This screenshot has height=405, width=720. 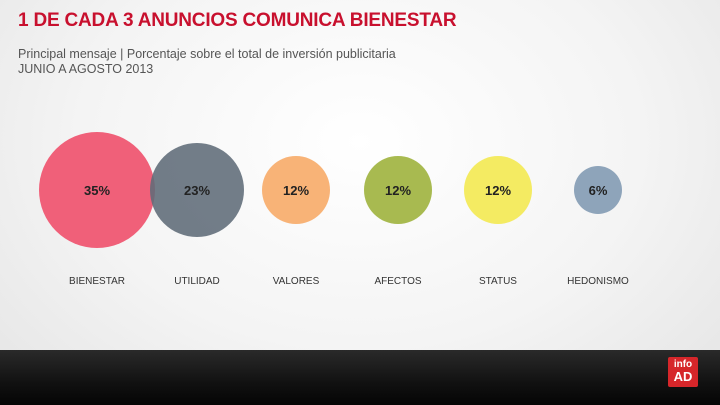 What do you see at coordinates (296, 281) in the screenshot?
I see `category-label-valores: VALORES` at bounding box center [296, 281].